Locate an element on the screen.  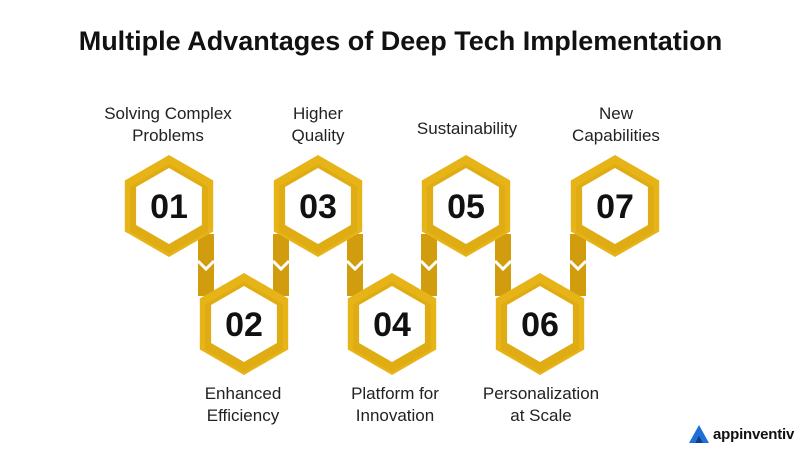
hex-number: 01 is located at coordinates (169, 207).